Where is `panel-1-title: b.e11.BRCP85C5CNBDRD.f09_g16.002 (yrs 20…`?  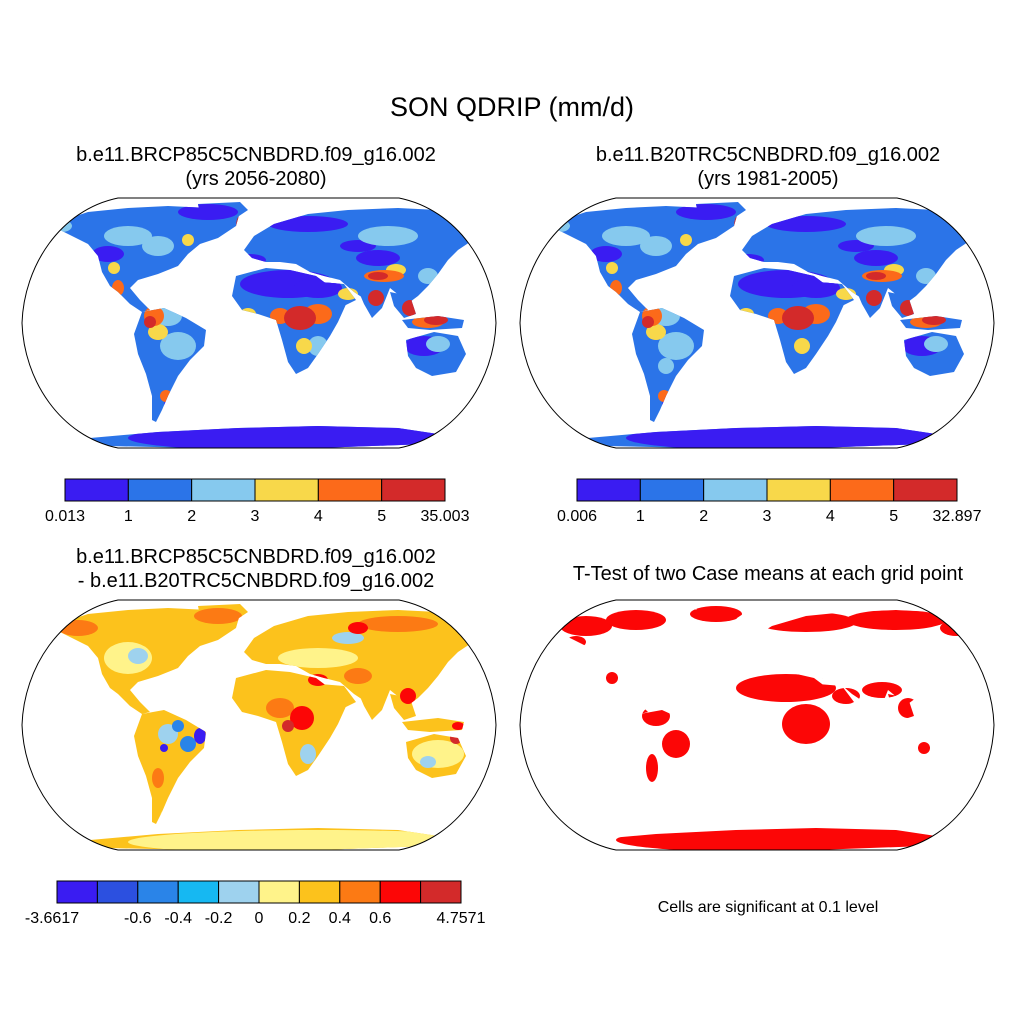 panel-1-title: b.e11.BRCP85C5CNBDRD.f09_g16.002 (yrs 20… is located at coordinates (256, 167).